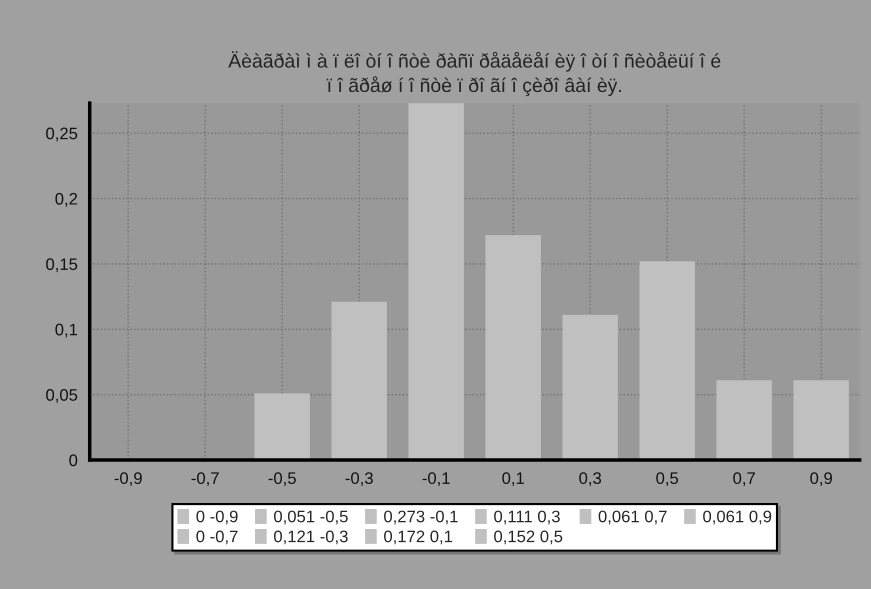 This screenshot has height=589, width=871. I want to click on legend-label: 0,061 0,9, so click(737, 517).